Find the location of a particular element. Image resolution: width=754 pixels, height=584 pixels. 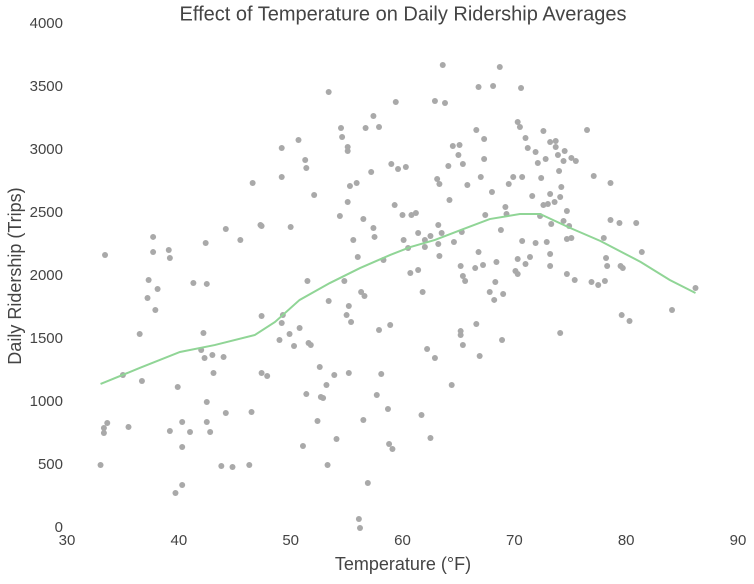

y-axis-label: Daily Ridership (Trips) is located at coordinates (15, 275).